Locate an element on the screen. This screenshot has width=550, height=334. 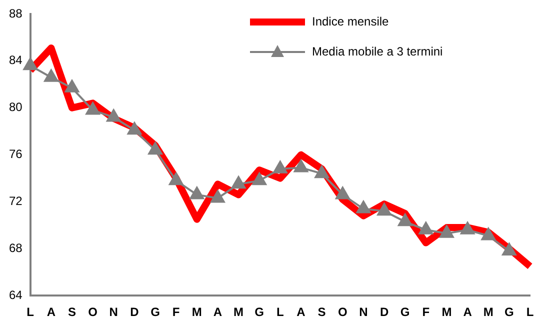
y-tick-label: 84 is located at coordinates (15, 60).